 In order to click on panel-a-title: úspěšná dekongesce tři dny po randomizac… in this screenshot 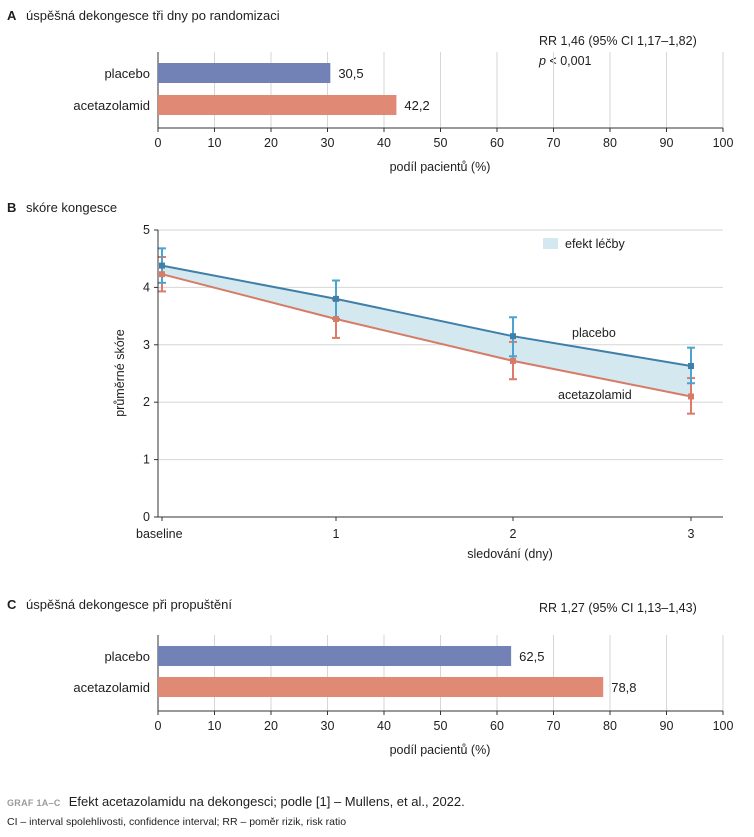, I will do `click(153, 15)`.